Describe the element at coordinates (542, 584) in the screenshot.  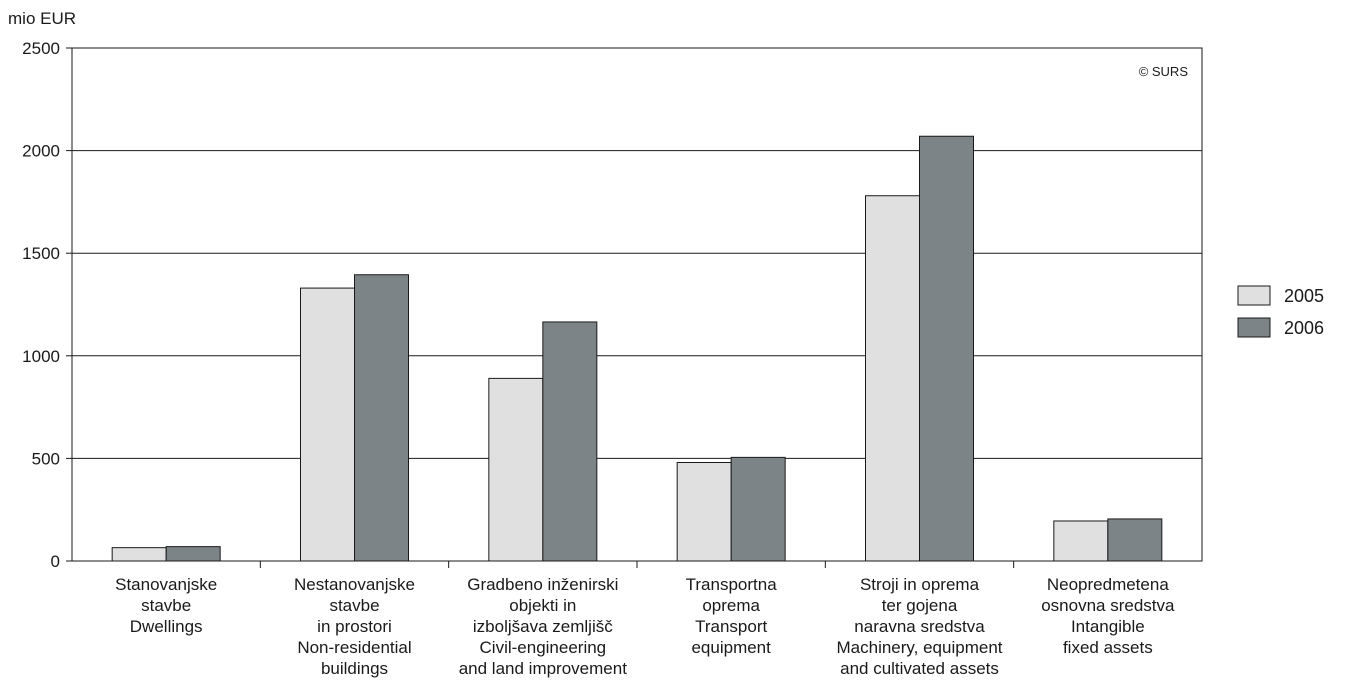
I see `x-category-label: Gradbeno inženirski` at that location.